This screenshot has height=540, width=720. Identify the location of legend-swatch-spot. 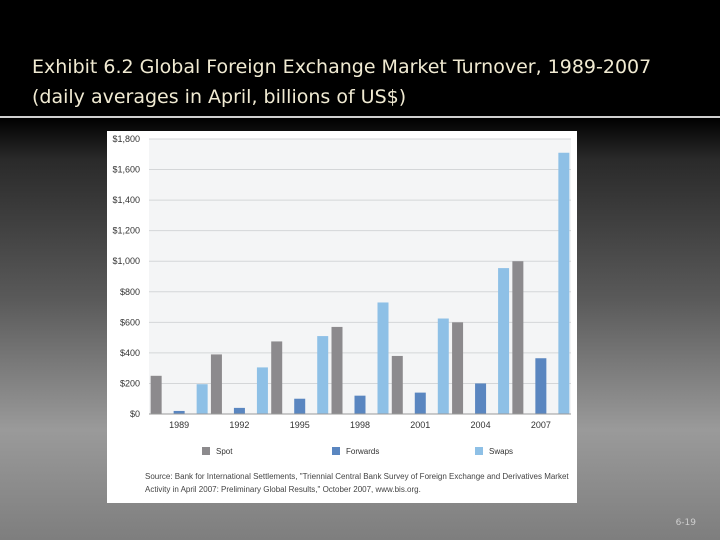
(206, 451).